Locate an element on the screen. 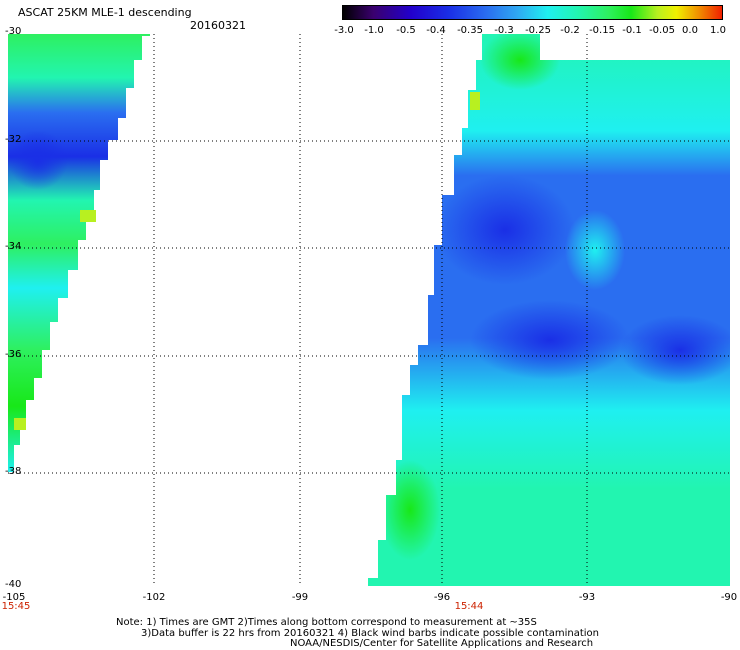 The width and height of the screenshot is (740, 650). east-blue-core-north is located at coordinates (505, 230).